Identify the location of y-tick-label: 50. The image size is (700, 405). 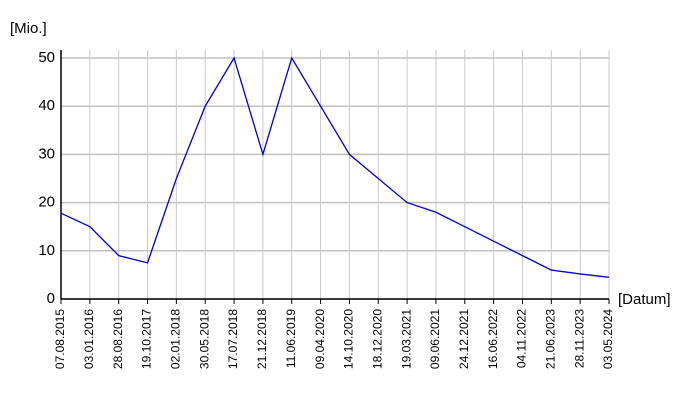
(46, 57).